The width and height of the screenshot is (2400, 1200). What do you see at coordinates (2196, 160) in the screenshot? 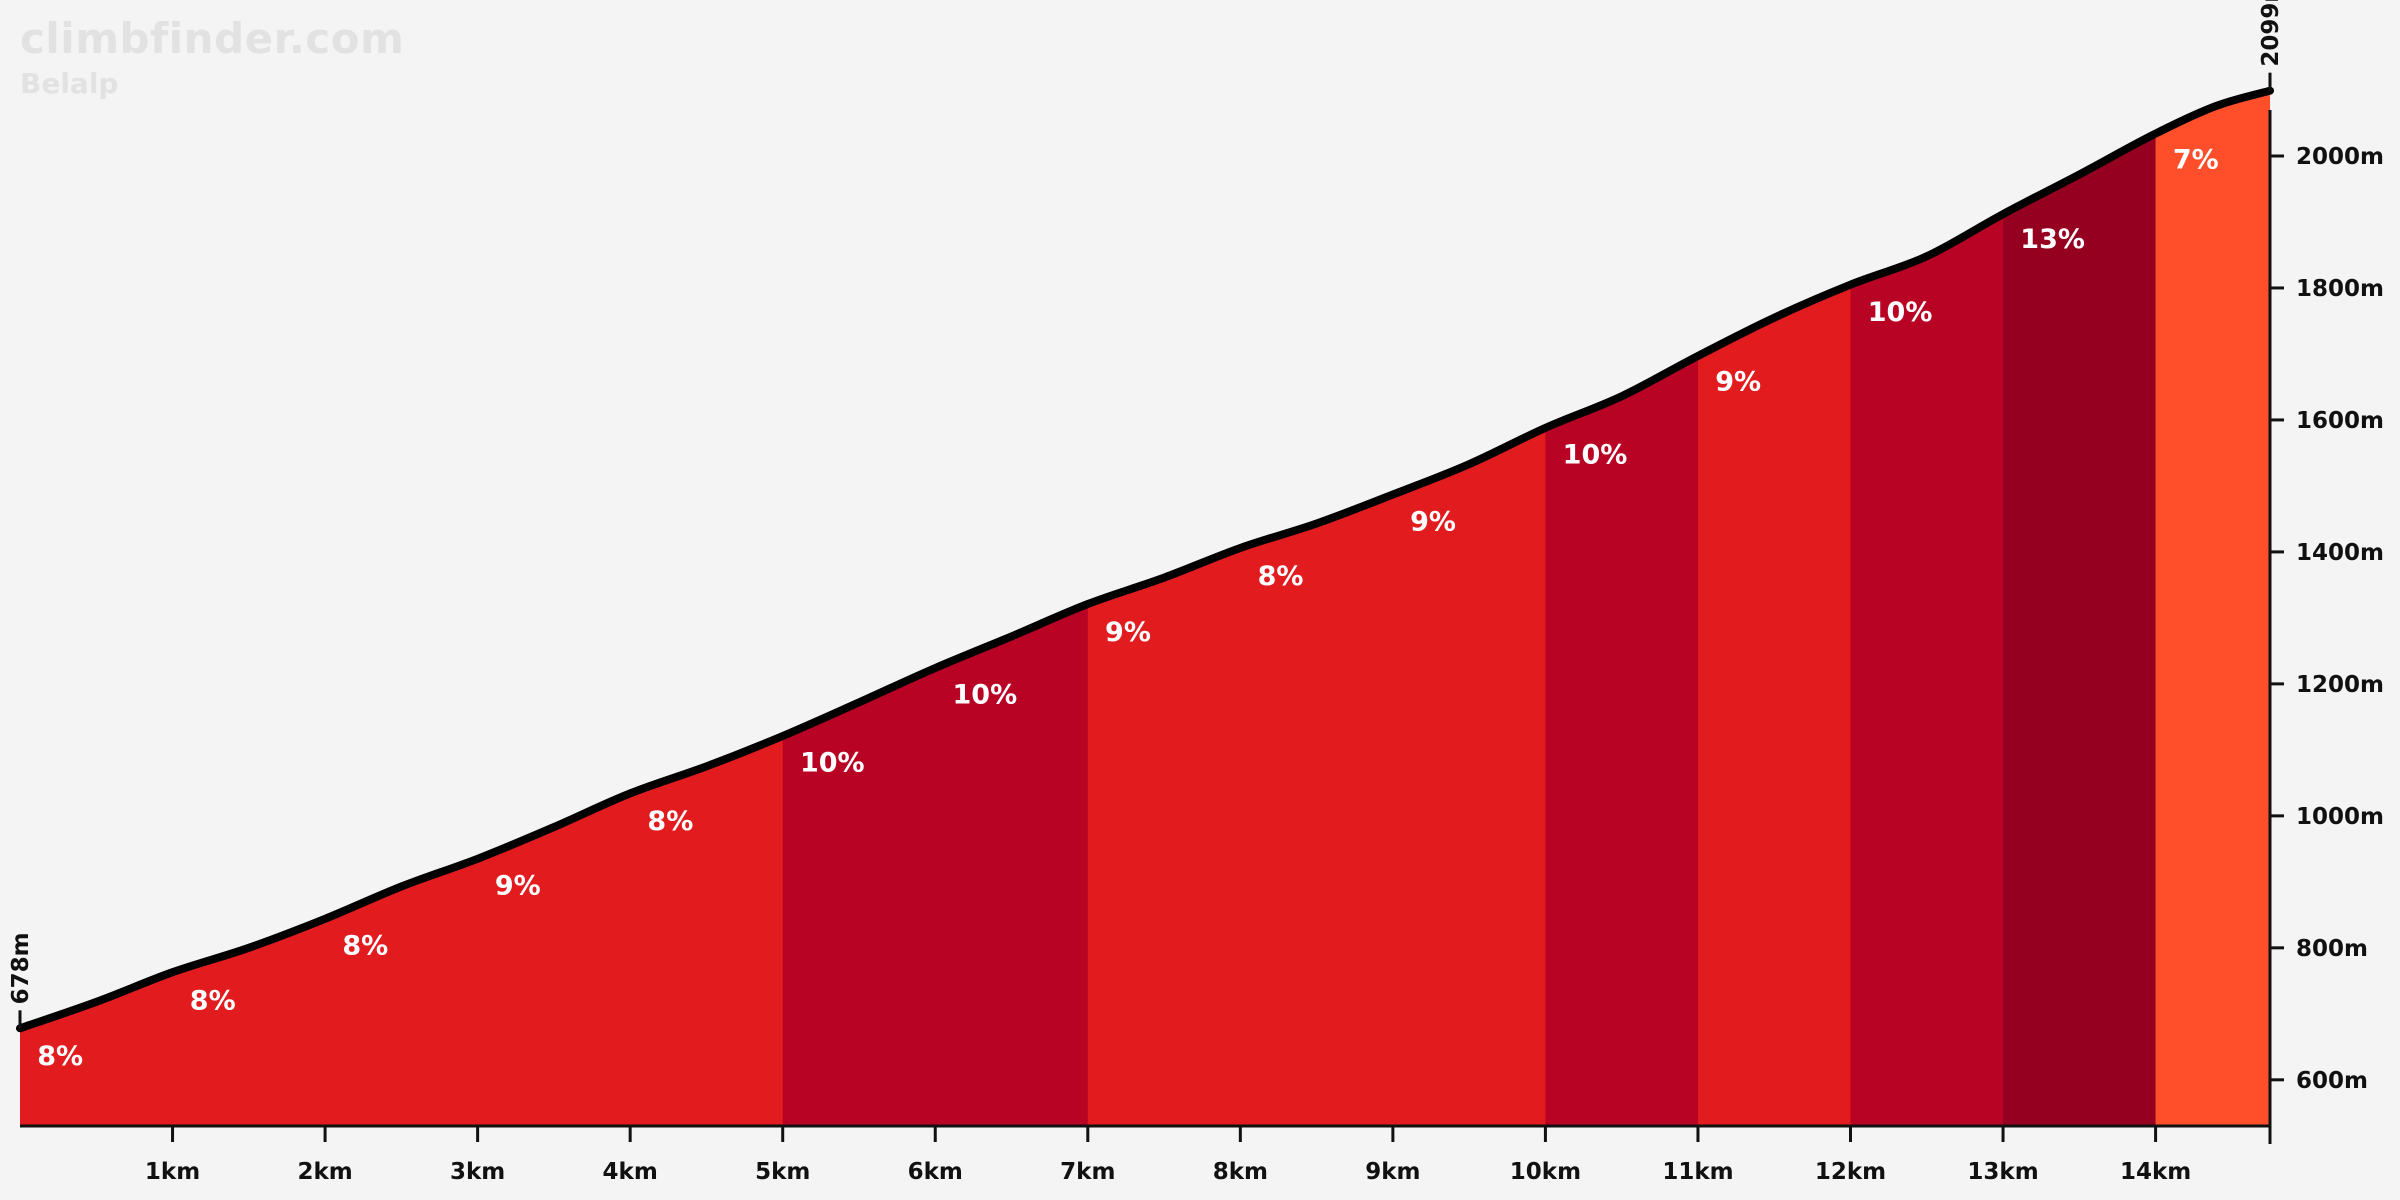
I see `grade-label-14: 7%` at bounding box center [2196, 160].